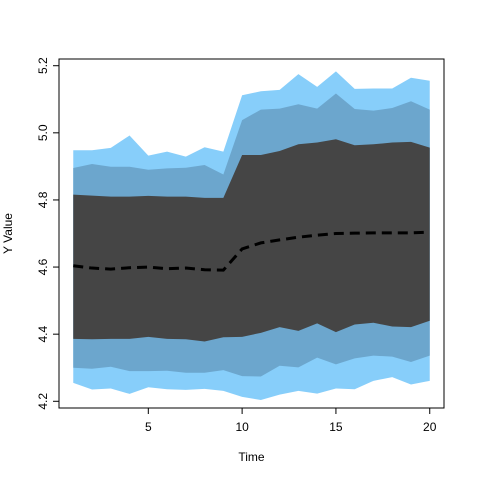 The height and width of the screenshot is (480, 480). What do you see at coordinates (336, 427) in the screenshot?
I see `x-tick-label: 15` at bounding box center [336, 427].